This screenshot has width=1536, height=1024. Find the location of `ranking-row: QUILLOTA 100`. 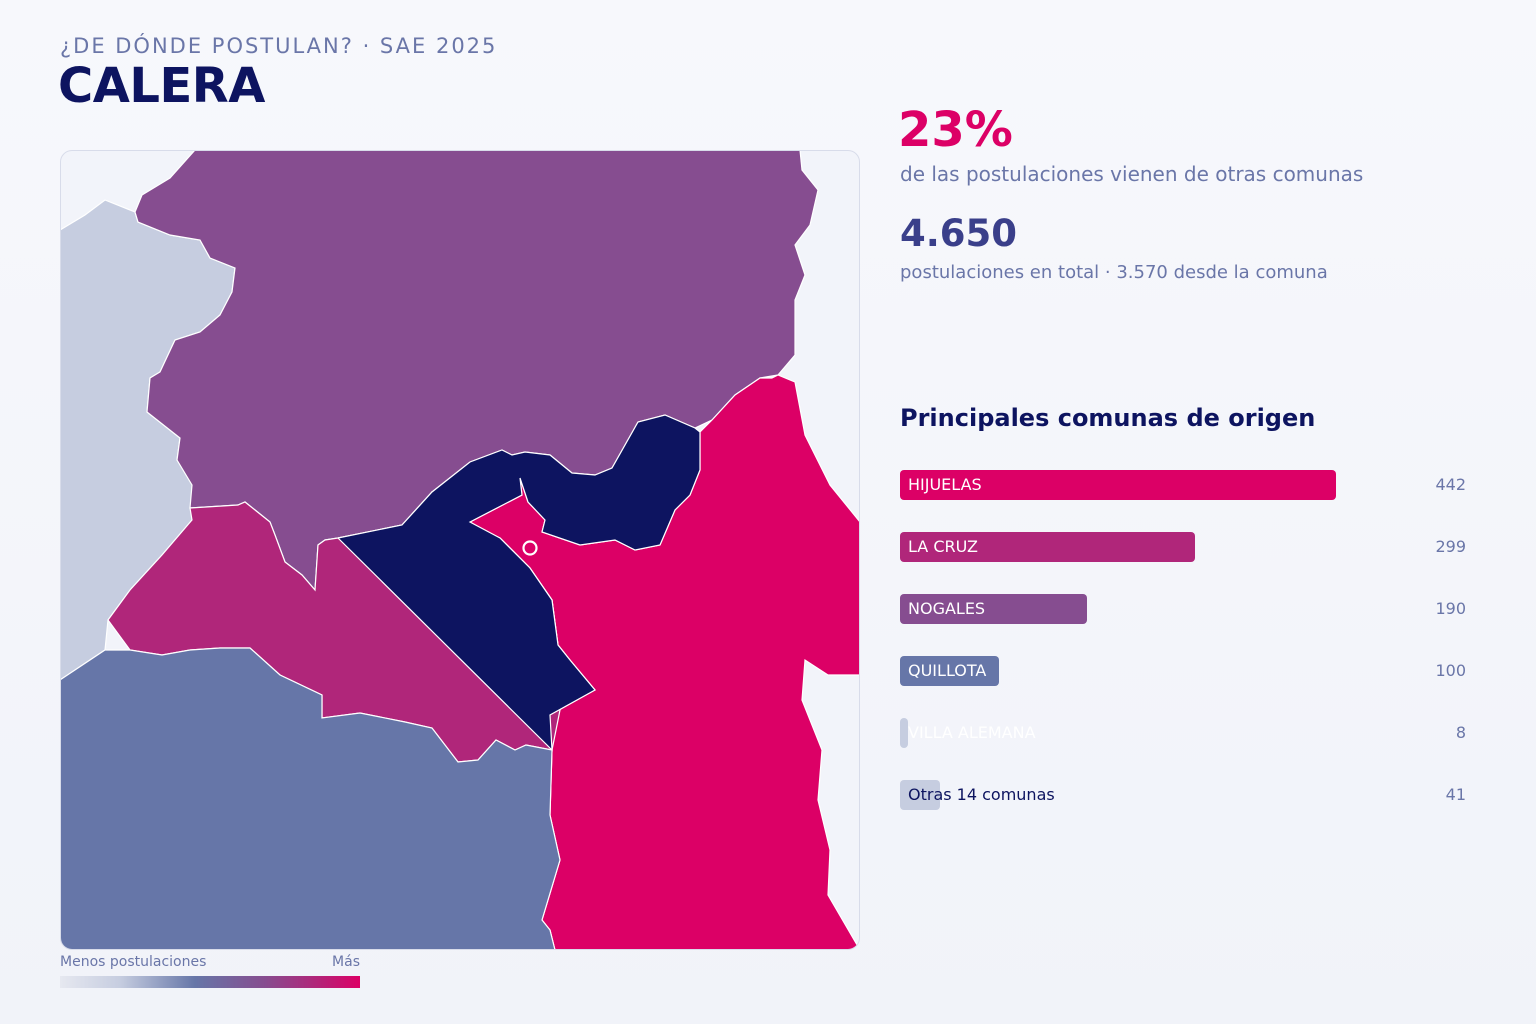

ranking-row: QUILLOTA 100 is located at coordinates (1185, 671).